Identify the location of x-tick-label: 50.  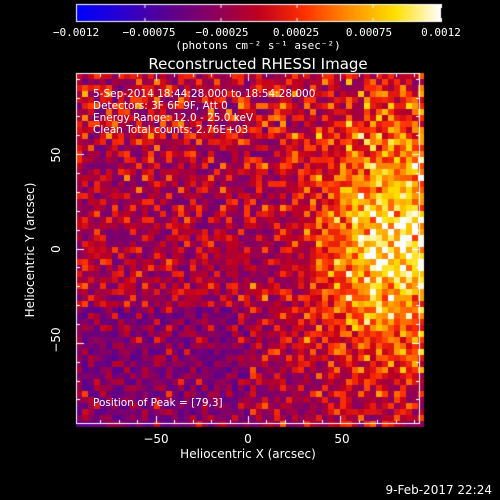
(342, 439).